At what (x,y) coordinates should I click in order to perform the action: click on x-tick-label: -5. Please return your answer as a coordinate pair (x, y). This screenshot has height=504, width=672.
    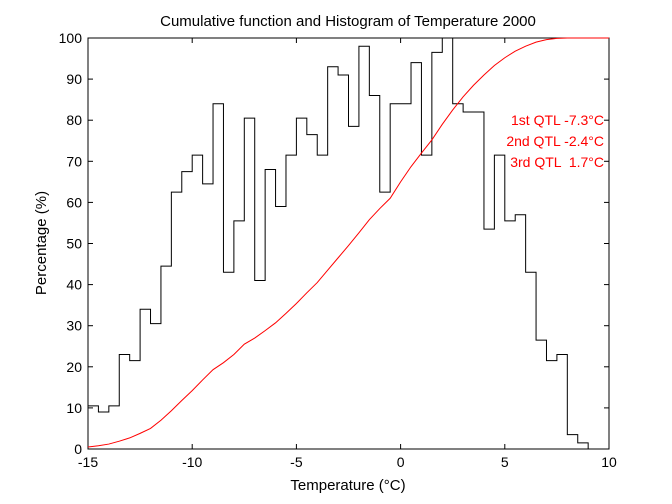
    Looking at the image, I should click on (296, 462).